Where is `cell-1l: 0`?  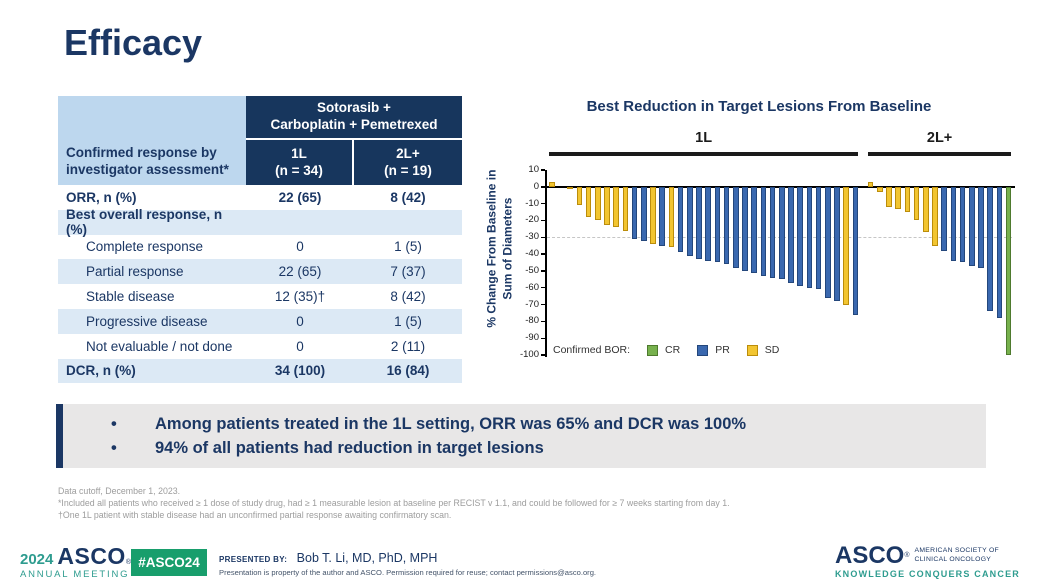 cell-1l: 0 is located at coordinates (300, 247).